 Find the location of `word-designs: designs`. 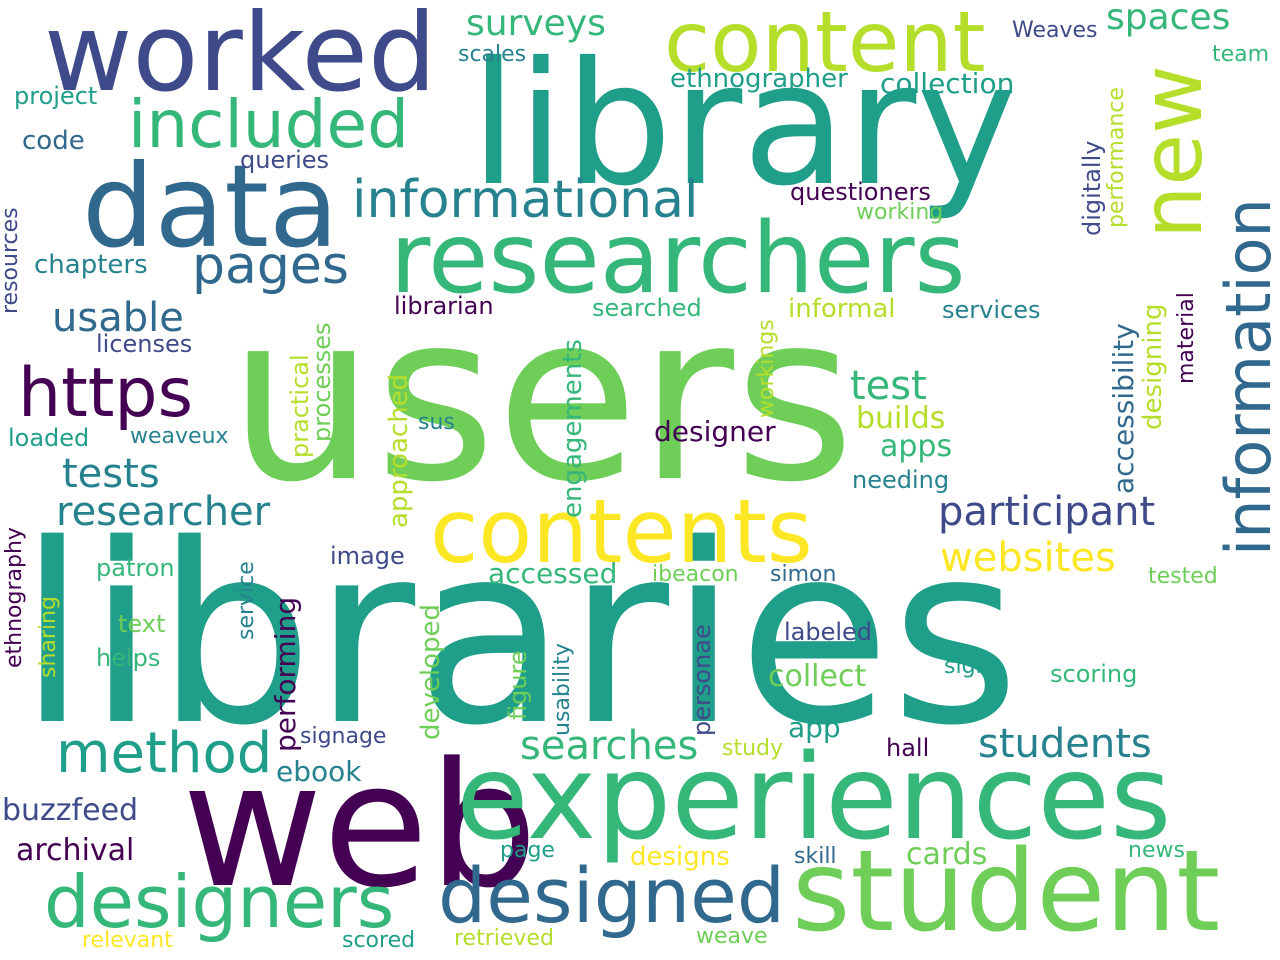

word-designs: designs is located at coordinates (680, 857).